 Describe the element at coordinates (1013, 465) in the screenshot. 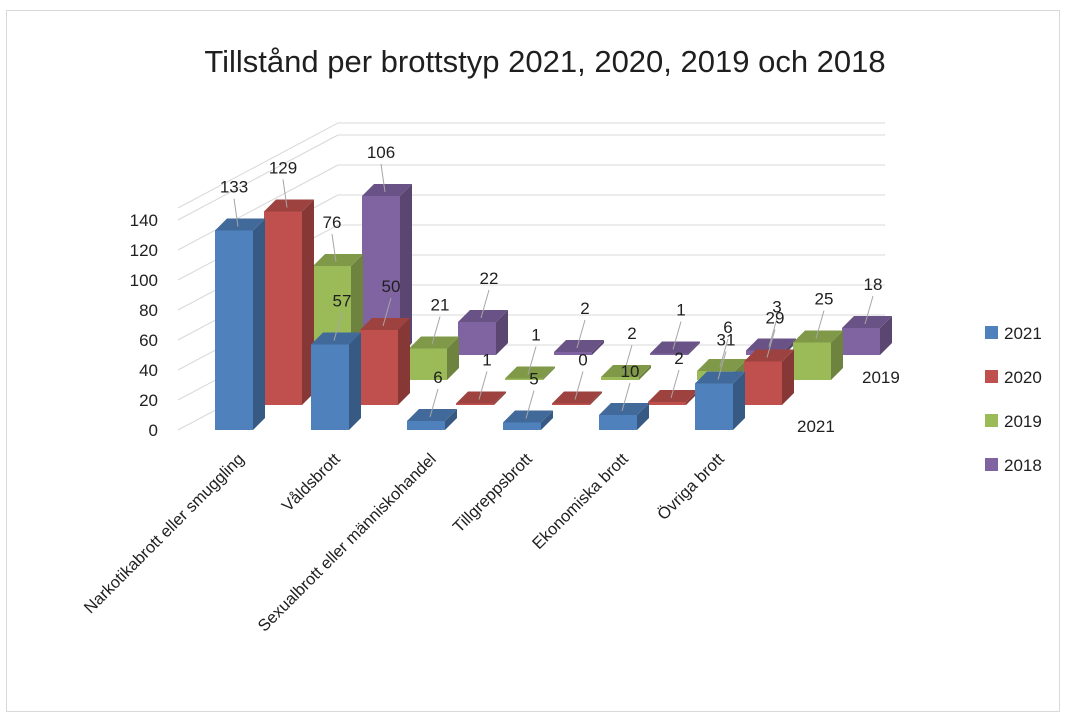

I see `legend-item-2018: 2018` at that location.